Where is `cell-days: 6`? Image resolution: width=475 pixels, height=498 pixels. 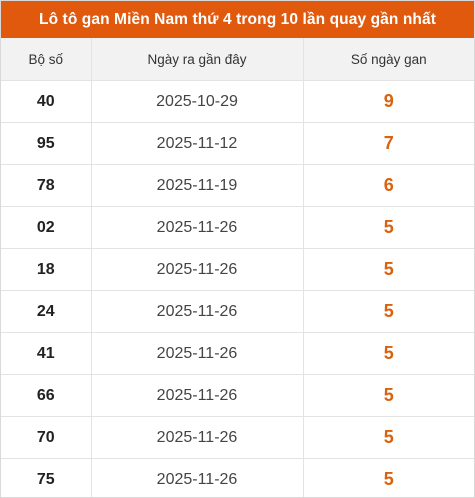
cell-days: 6 is located at coordinates (388, 185).